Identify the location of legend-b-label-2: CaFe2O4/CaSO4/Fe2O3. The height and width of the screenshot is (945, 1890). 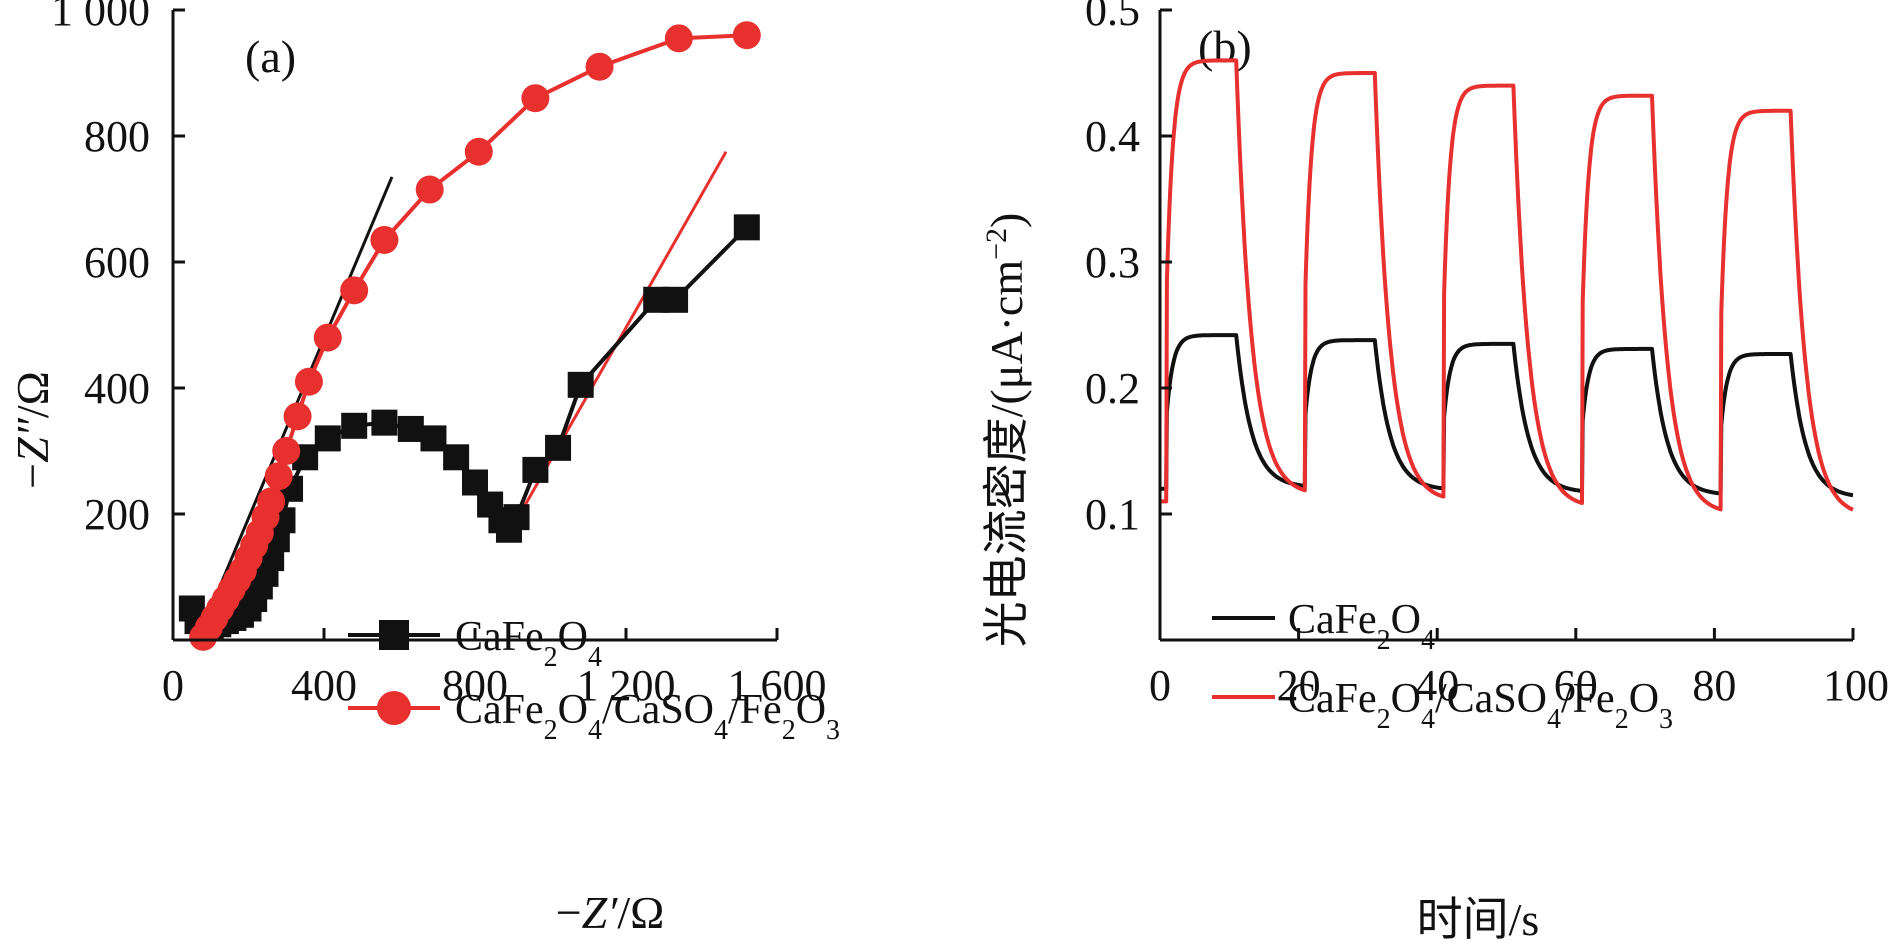
(1480, 705).